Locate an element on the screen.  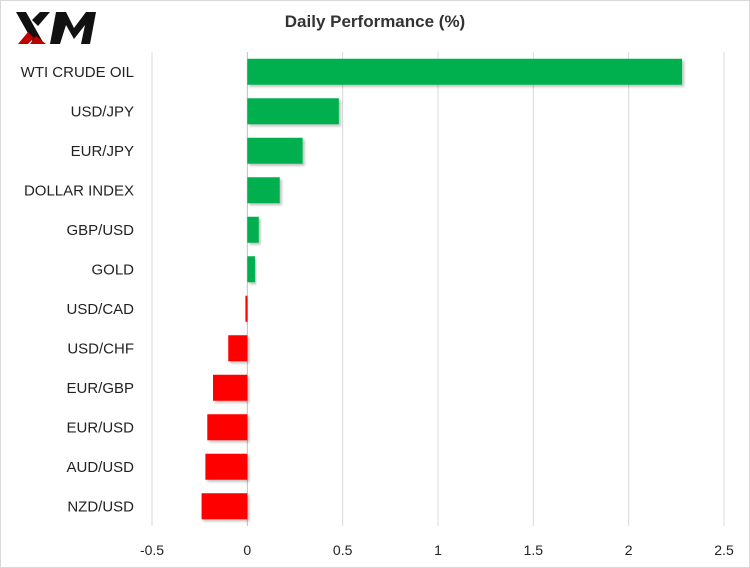
category-label: NZD/USD is located at coordinates (100, 506).